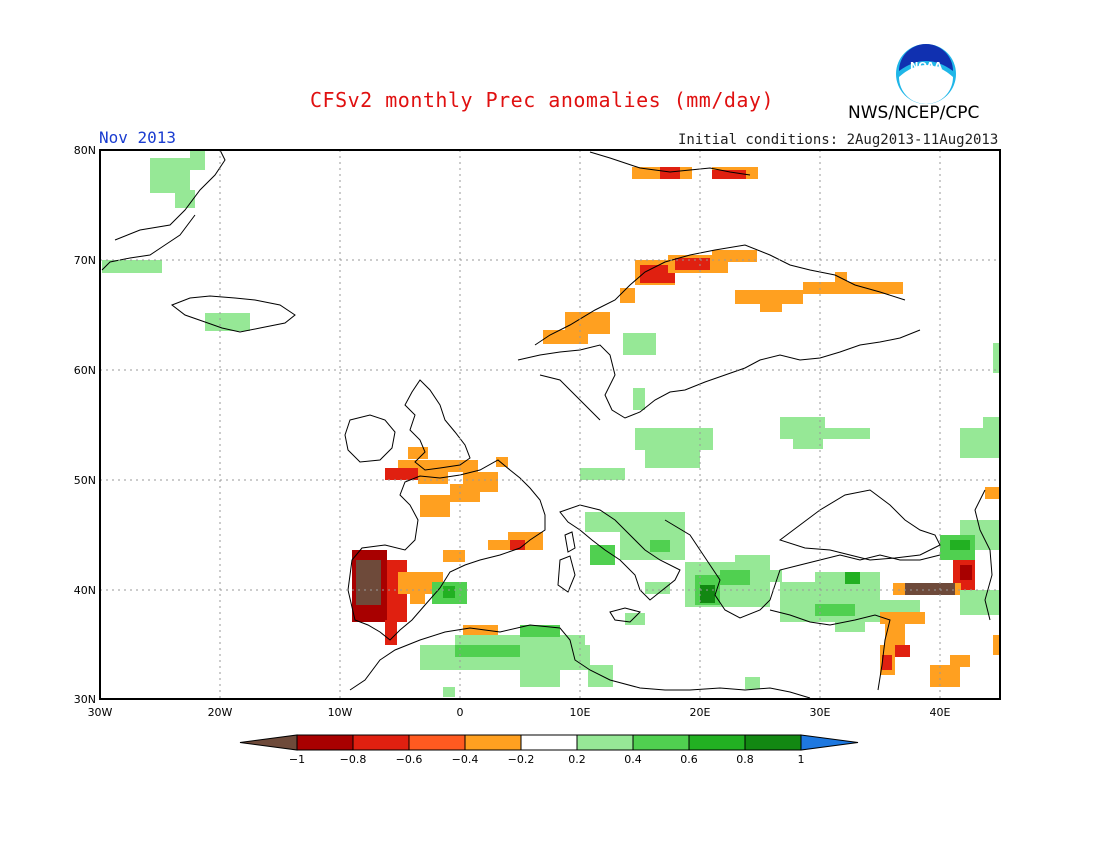 This screenshot has width=1100, height=850. Describe the element at coordinates (829, 742) in the screenshot. I see `colorbar-max-arrow` at that location.